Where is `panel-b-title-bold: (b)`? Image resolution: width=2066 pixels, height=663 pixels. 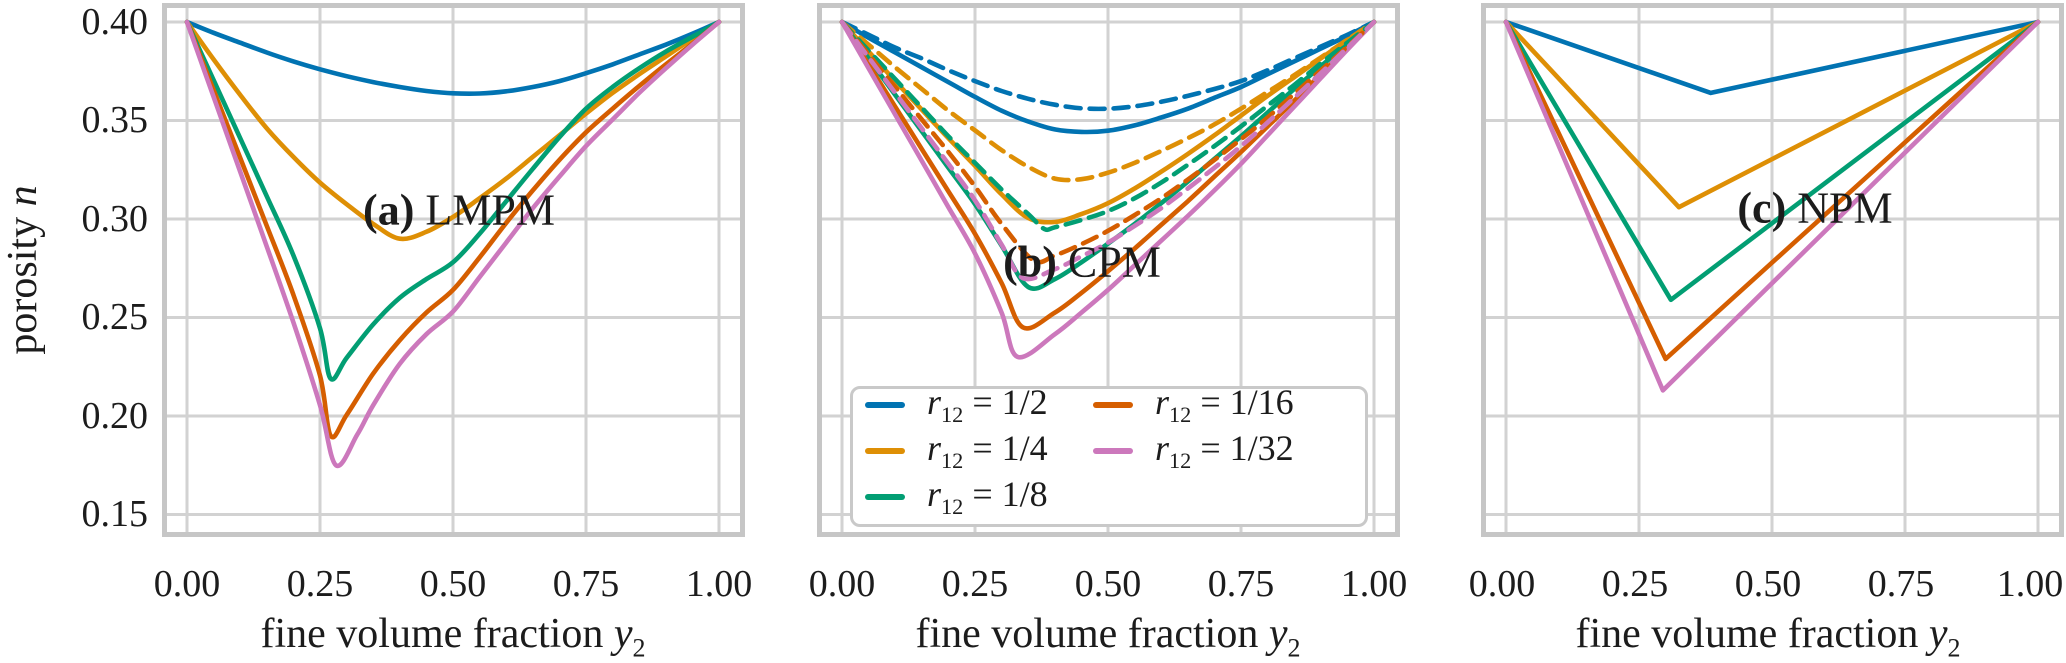 panel-b-title-bold: (b) is located at coordinates (1030, 262).